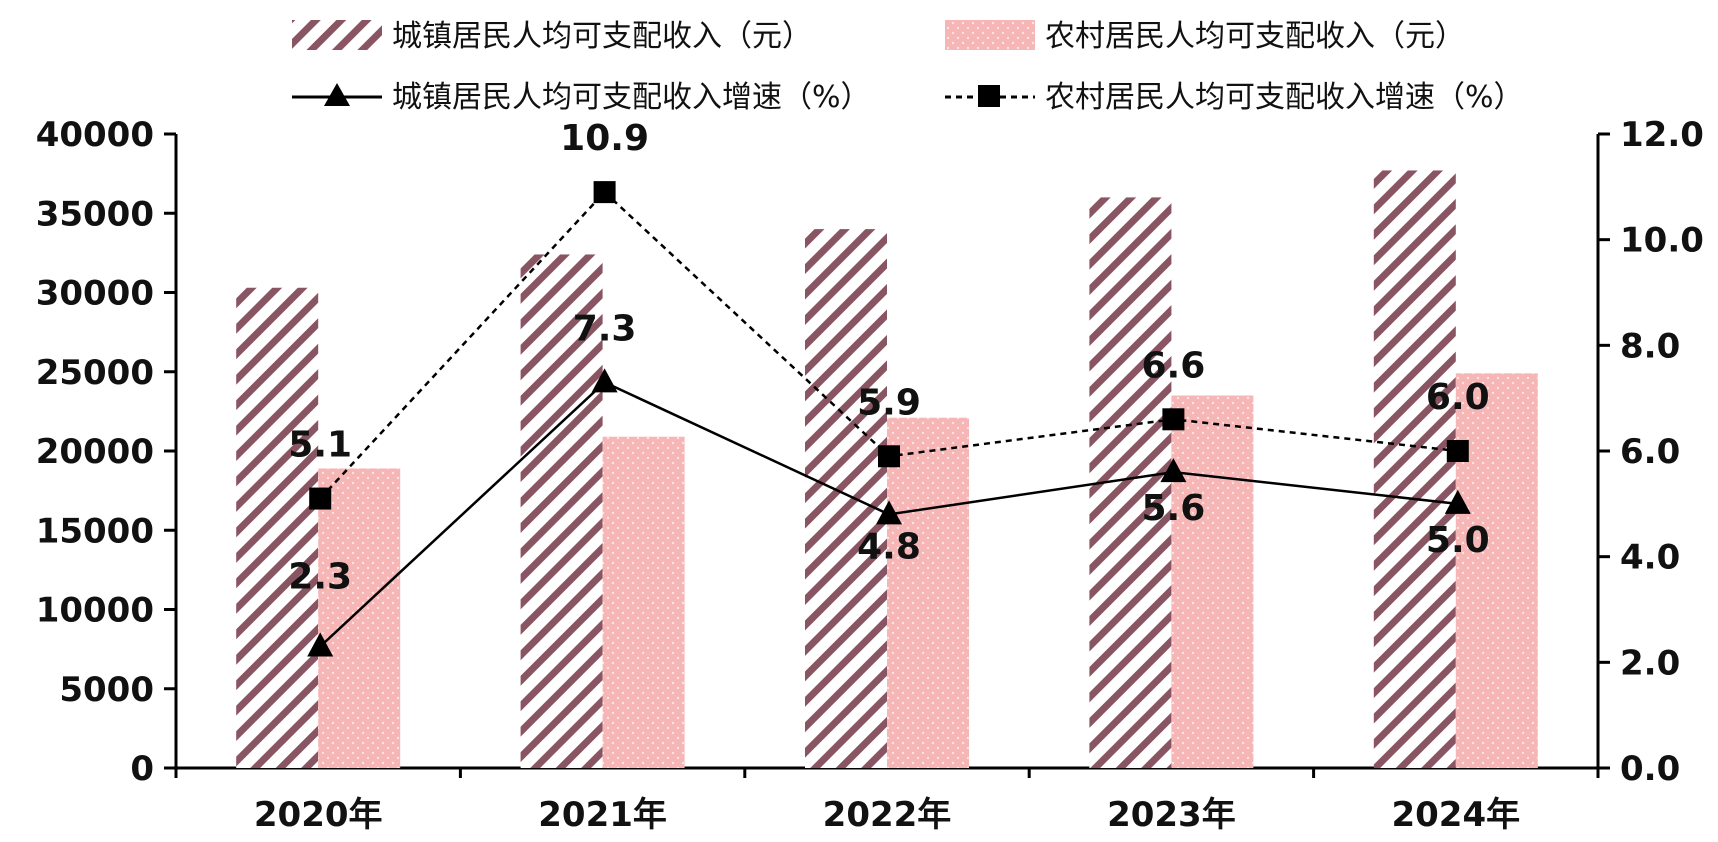 This screenshot has width=1718, height=842. I want to click on x-tick-label: 2022年, so click(887, 815).